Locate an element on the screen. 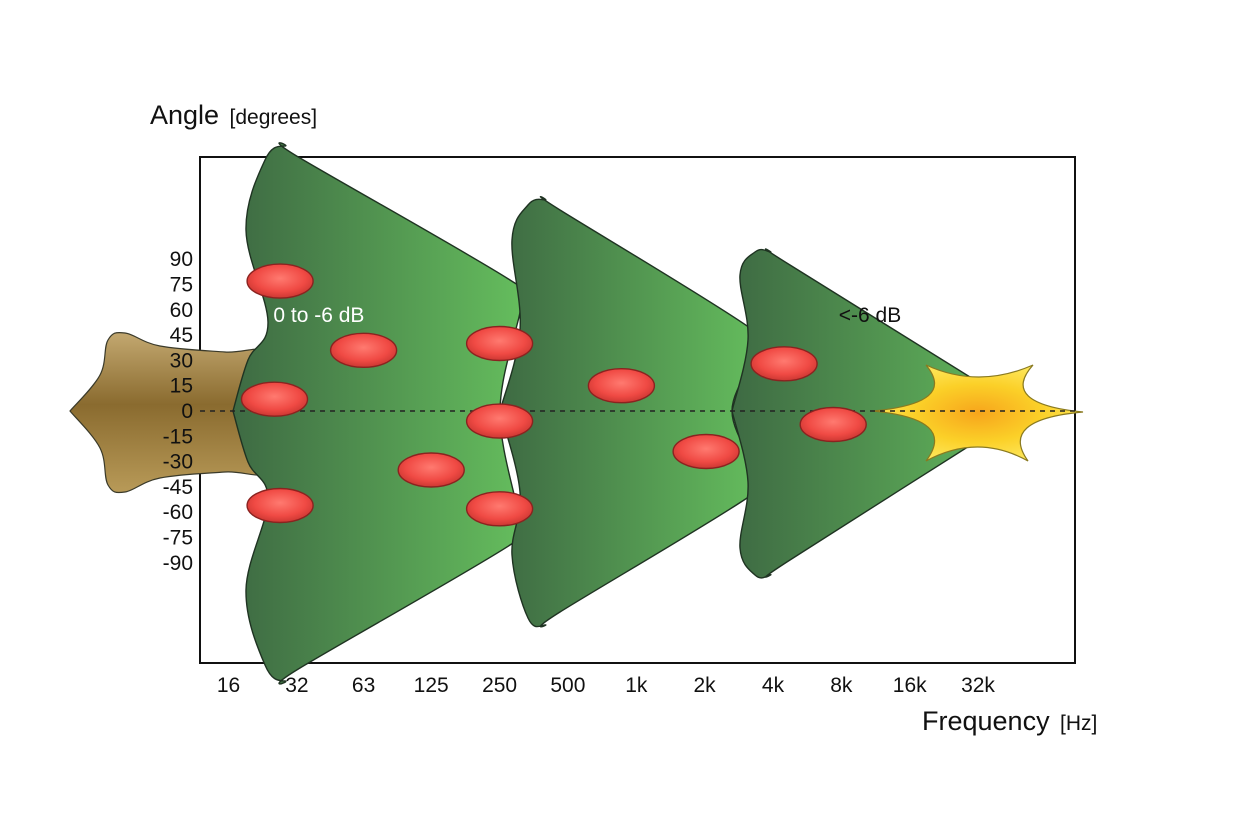  y-tick-label: 15 is located at coordinates (181, 386).